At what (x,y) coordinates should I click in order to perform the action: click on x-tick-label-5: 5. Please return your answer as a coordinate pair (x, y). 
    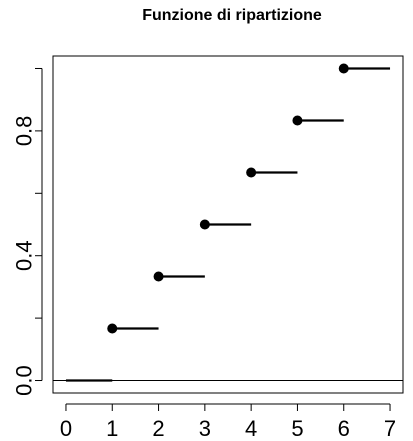
    Looking at the image, I should click on (297, 428).